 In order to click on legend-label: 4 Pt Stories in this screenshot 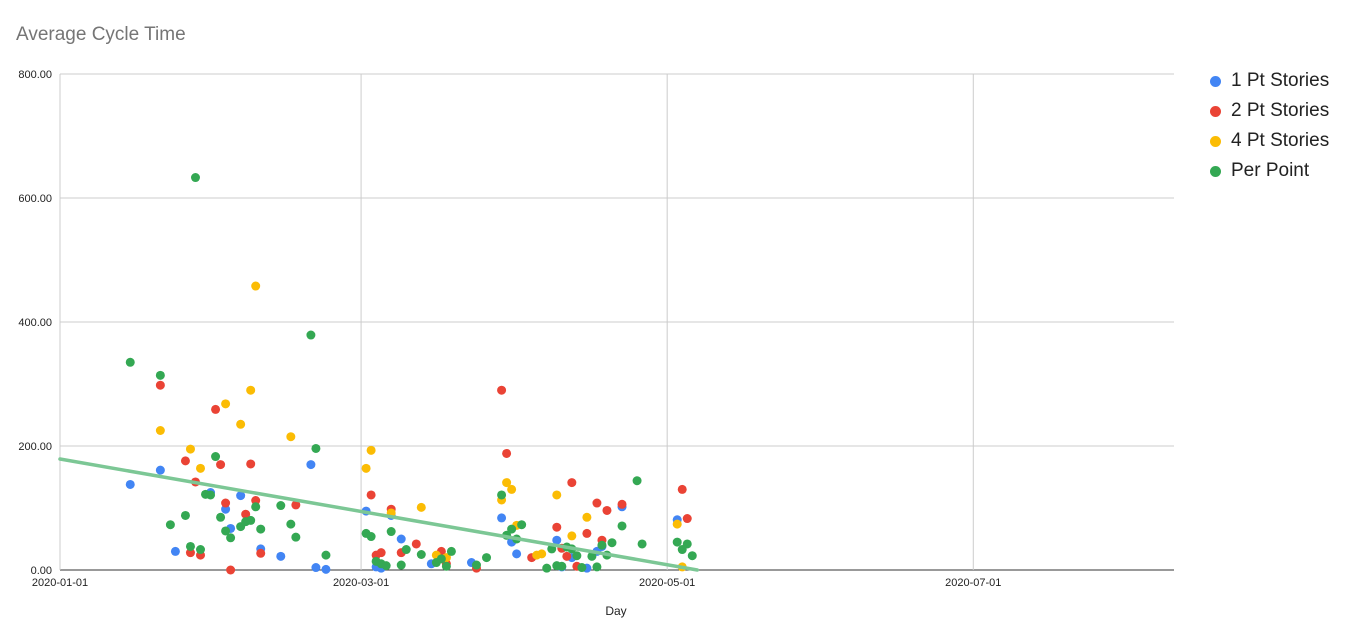, I will do `click(1280, 140)`.